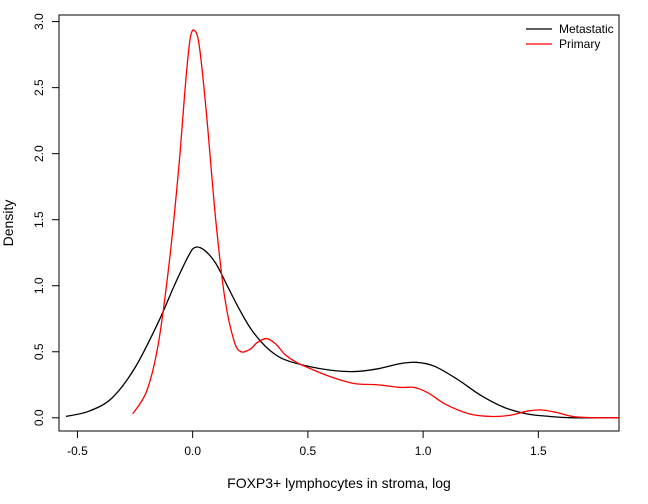 This screenshot has height=504, width=648. What do you see at coordinates (586, 29) in the screenshot?
I see `legend-label-metastatic: Metastatic` at bounding box center [586, 29].